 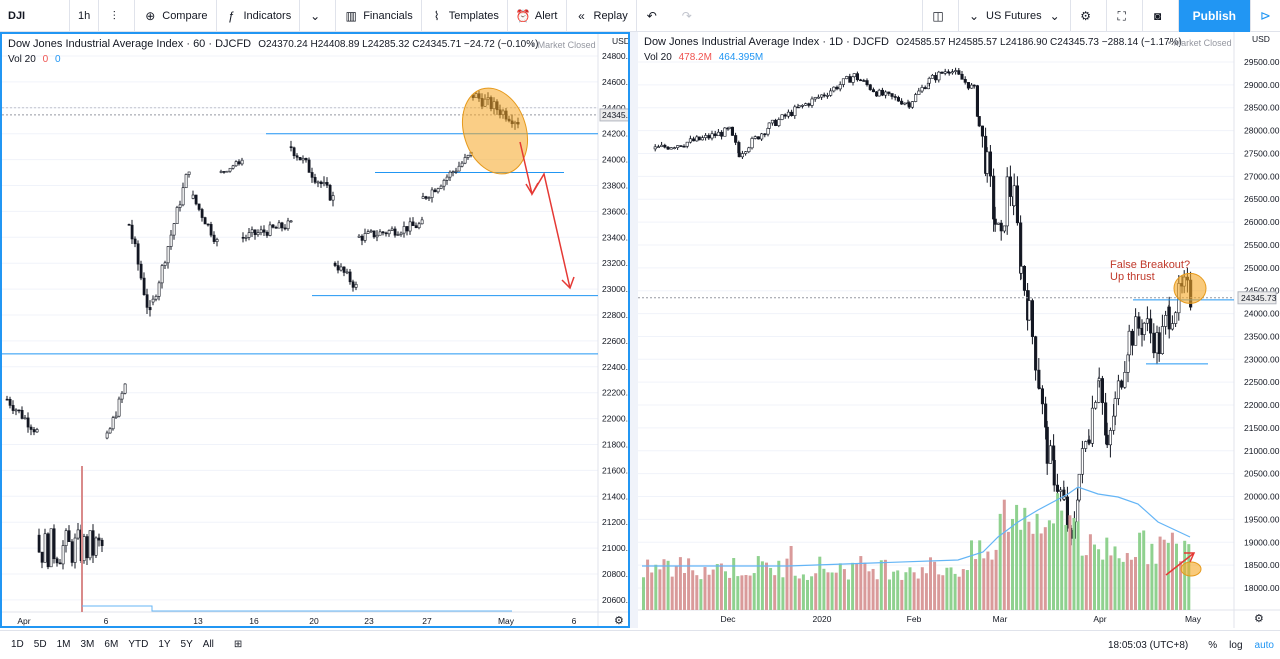 What do you see at coordinates (568, 283) in the screenshot?
I see `arrow-head` at bounding box center [568, 283].